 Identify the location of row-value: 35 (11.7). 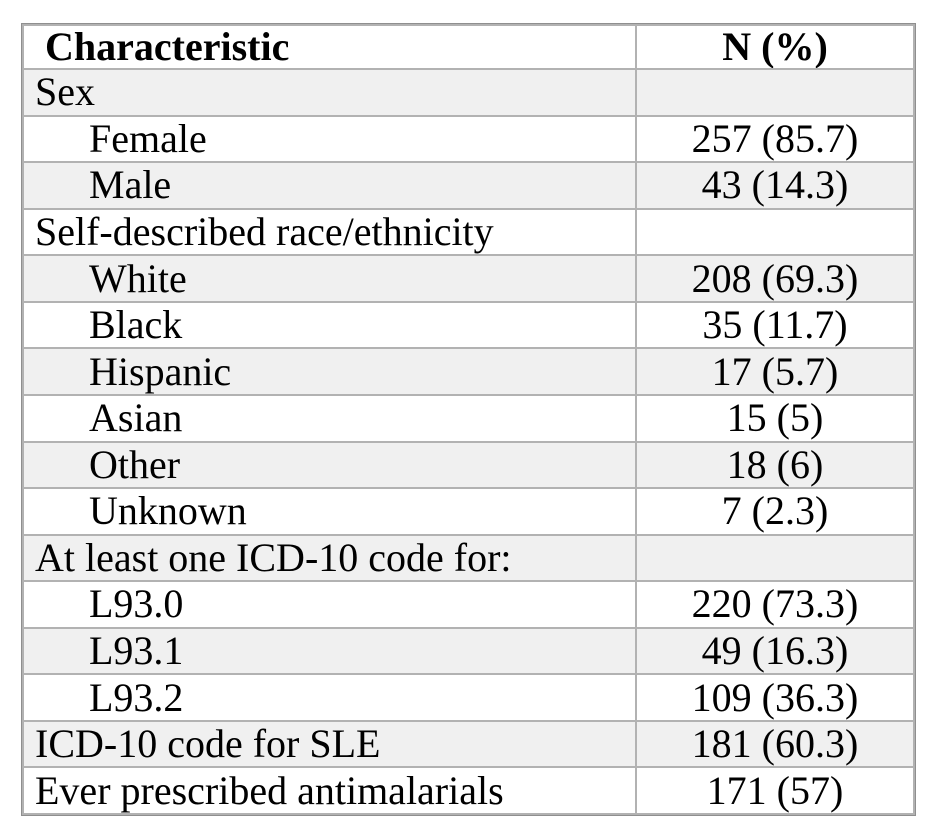
(775, 325).